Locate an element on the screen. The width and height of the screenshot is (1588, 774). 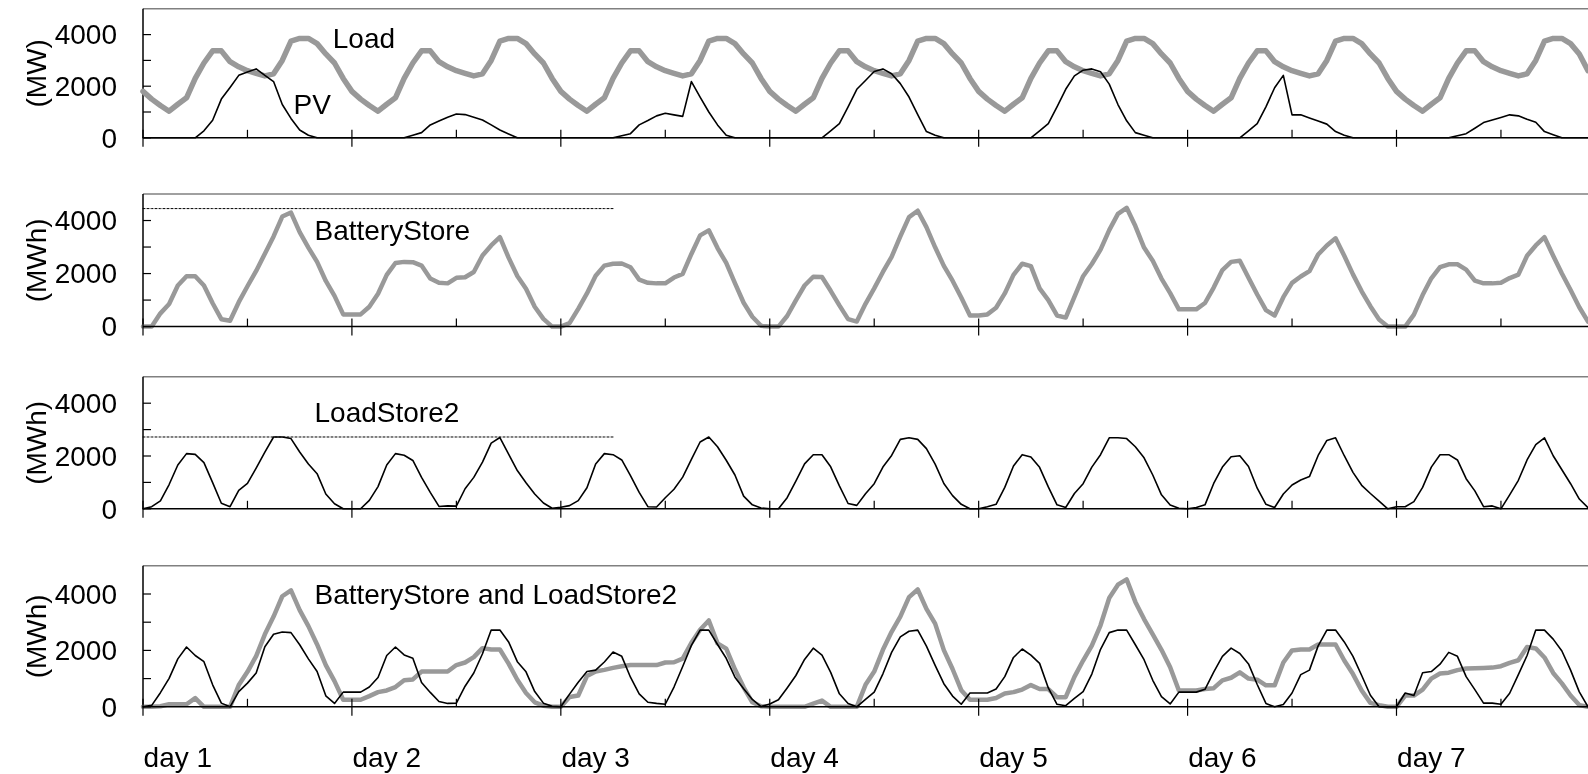
series-label: BatteryStore is located at coordinates (392, 230).